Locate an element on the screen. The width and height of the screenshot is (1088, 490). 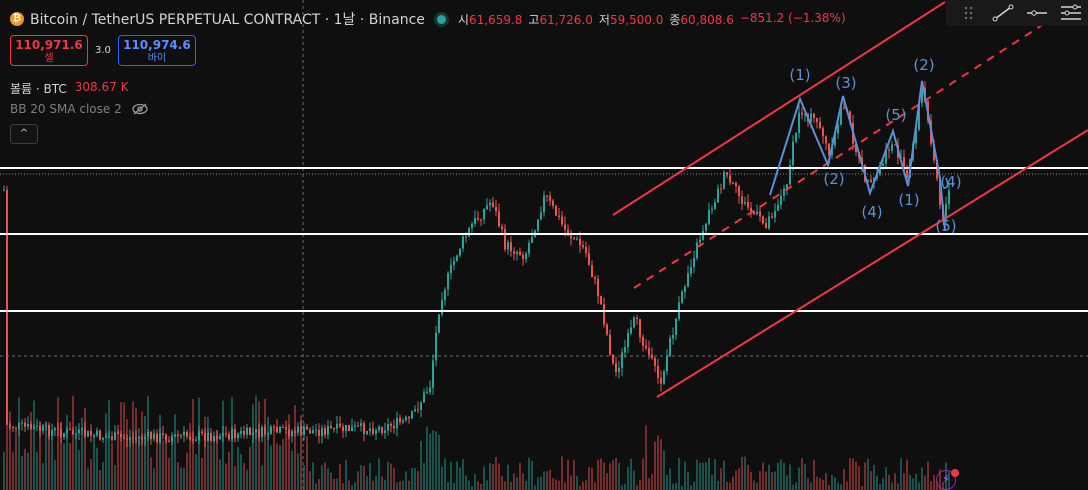
buy-button: 110,974.6 바이 is located at coordinates (156, 50).